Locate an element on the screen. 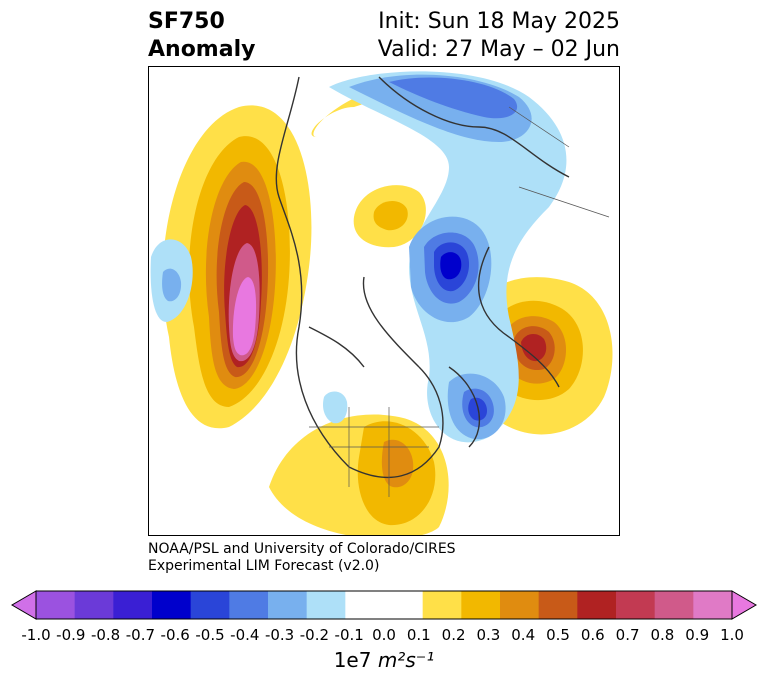 This screenshot has height=688, width=768. colorbar-tick-label: -0.1 is located at coordinates (349, 635).